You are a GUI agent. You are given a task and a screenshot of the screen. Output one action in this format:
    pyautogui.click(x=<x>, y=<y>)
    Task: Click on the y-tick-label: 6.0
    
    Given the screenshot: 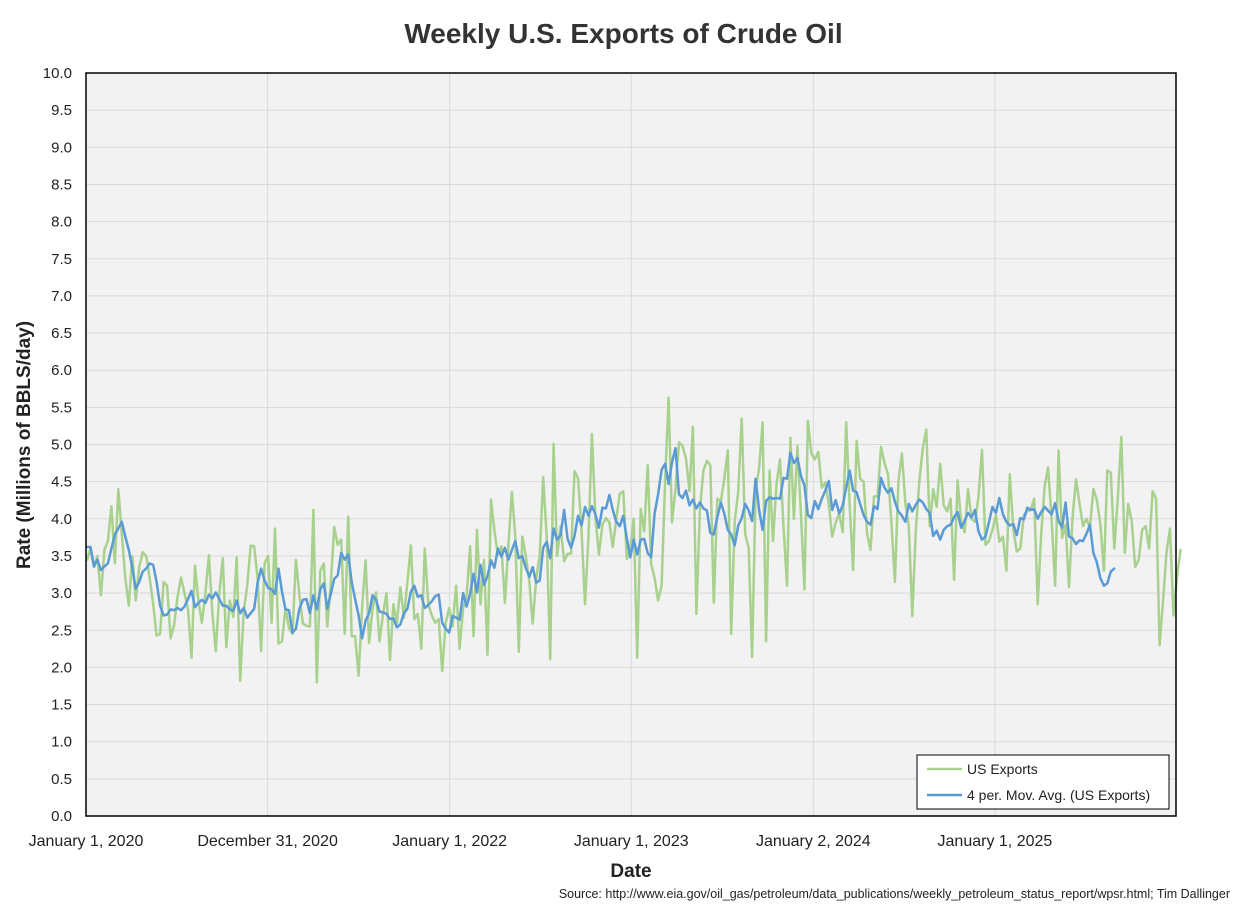 What is the action you would take?
    pyautogui.click(x=61, y=370)
    